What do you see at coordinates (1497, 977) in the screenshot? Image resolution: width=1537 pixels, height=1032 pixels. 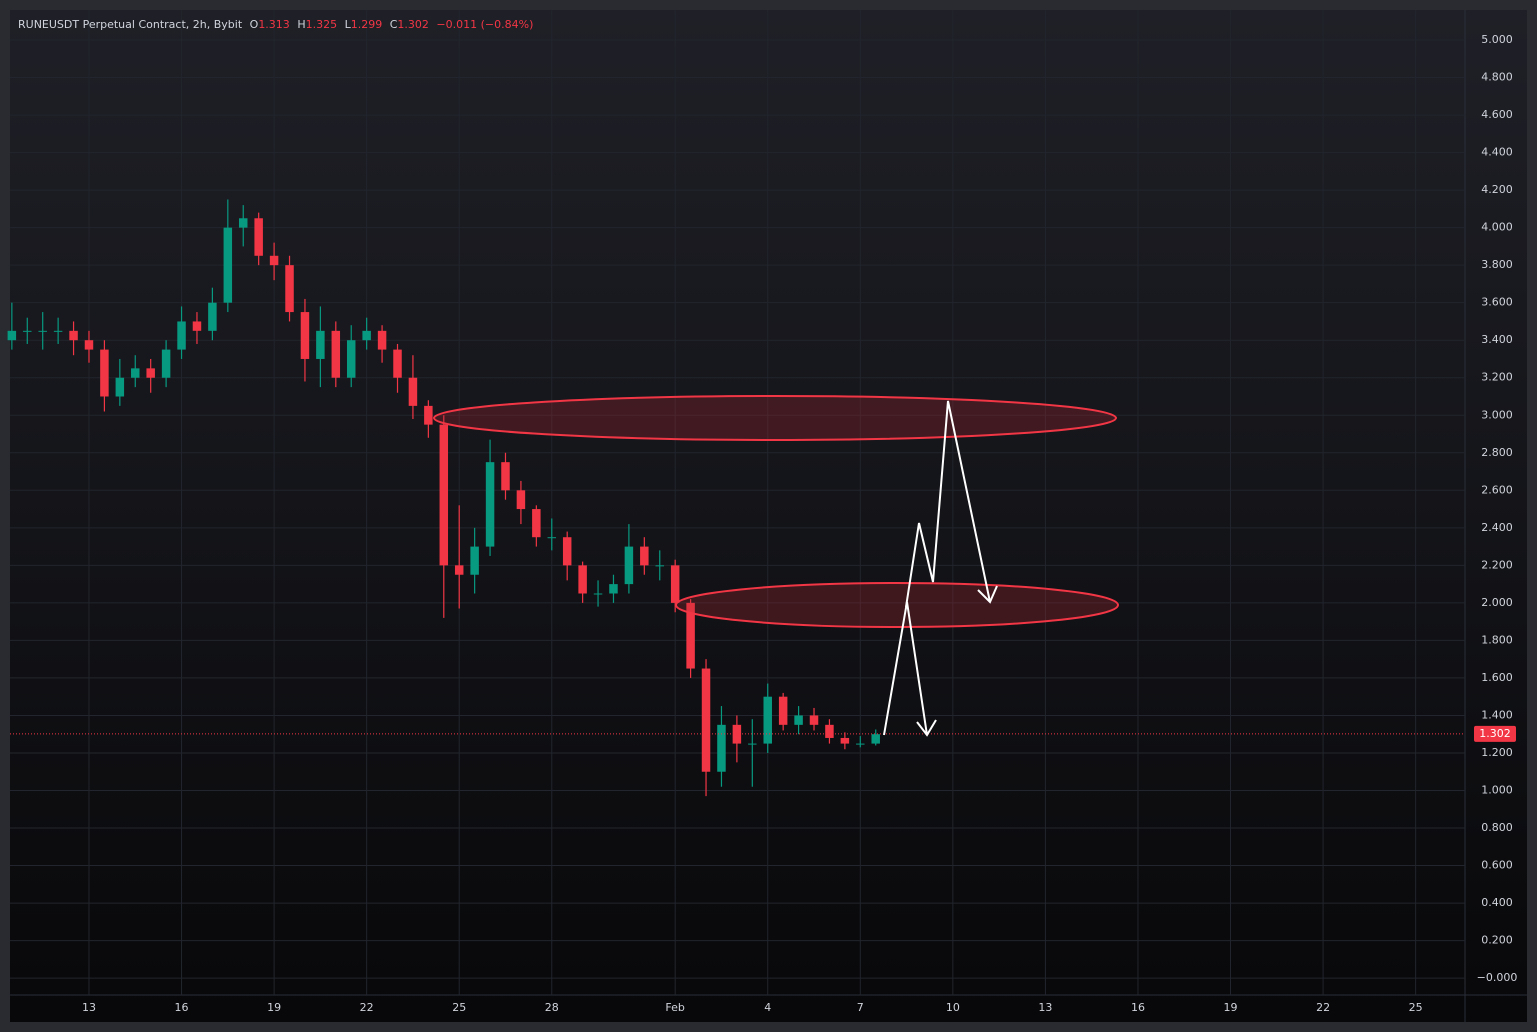 I see `y-tick-label: −0.000` at bounding box center [1497, 977].